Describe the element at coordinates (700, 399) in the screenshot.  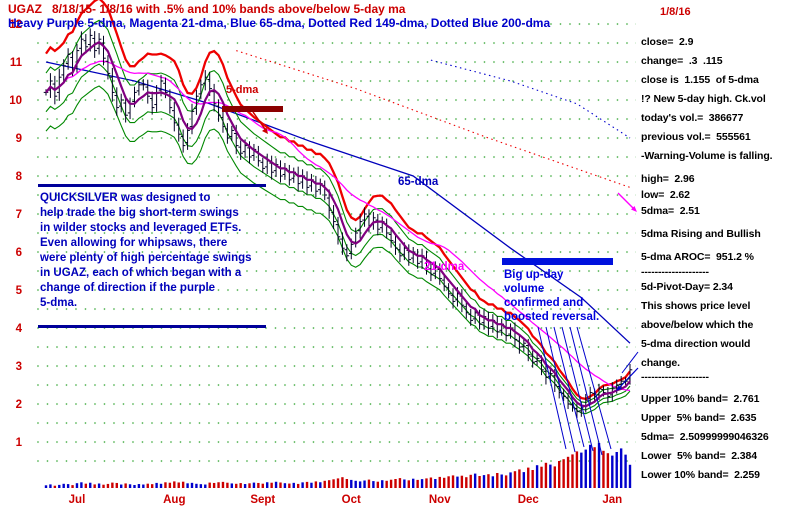
I see `panel-line-upper-10-band: Upper 10% band= 2.761` at that location.